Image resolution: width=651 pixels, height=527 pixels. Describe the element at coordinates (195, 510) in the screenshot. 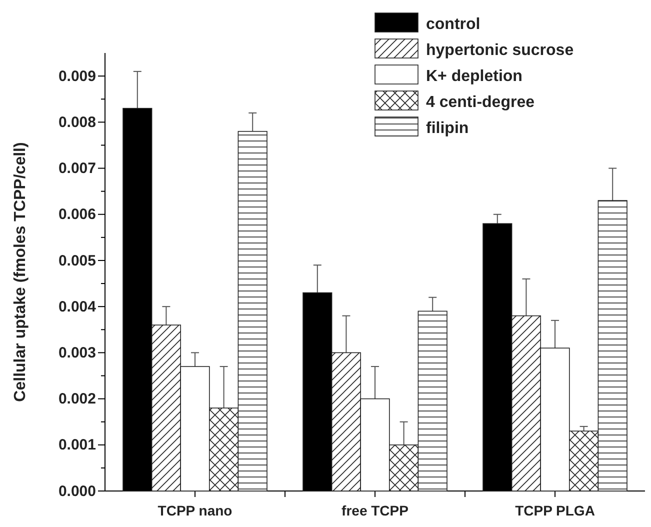

I see `x-tick-label: TCPP nano` at that location.